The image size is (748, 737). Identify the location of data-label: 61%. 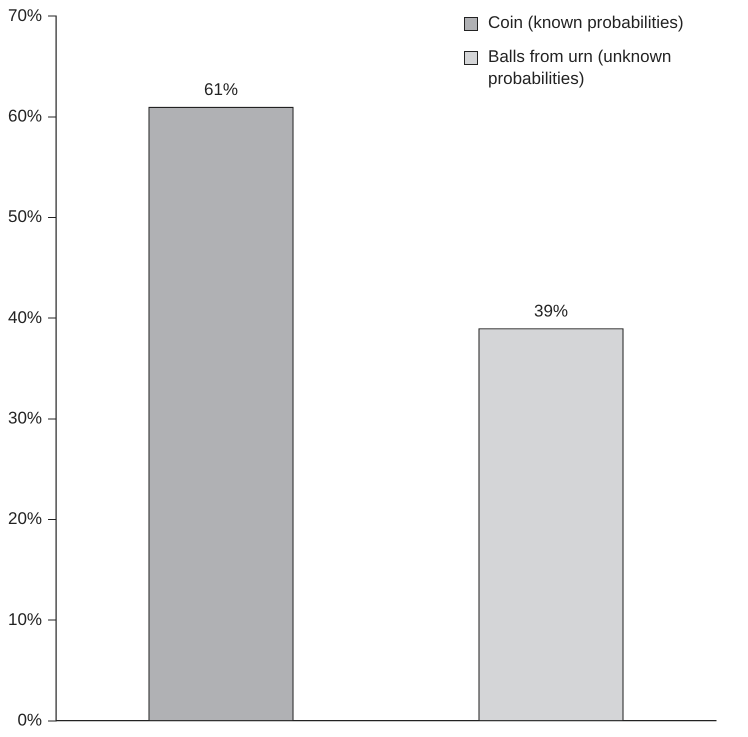
(221, 89).